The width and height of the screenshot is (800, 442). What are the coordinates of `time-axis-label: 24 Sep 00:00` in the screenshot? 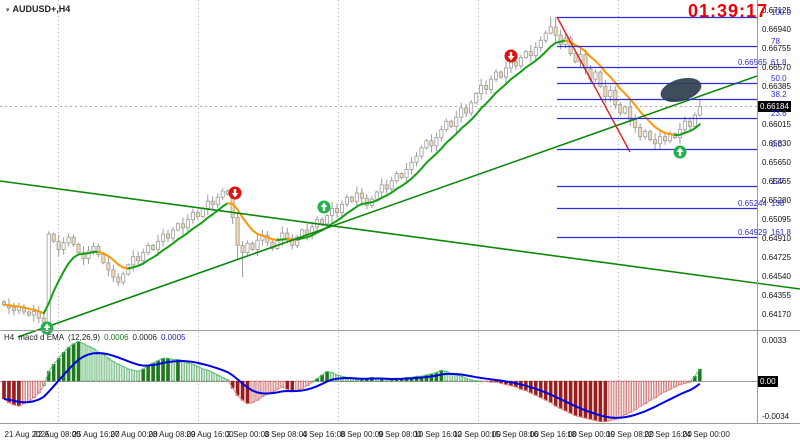 It's located at (706, 434).